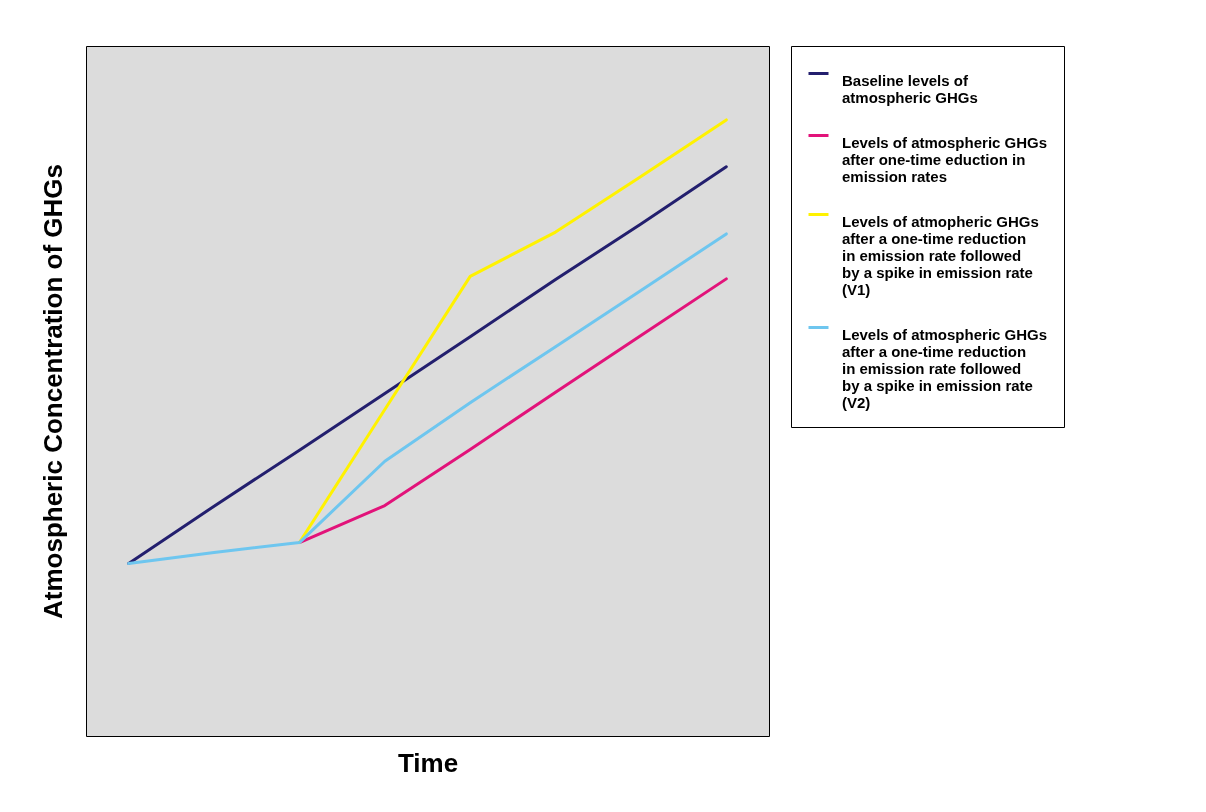  Describe the element at coordinates (940, 255) in the screenshot. I see `legend-label: Levels of atmopheric GHGs after a one-time reduction in emission rate followed by a spike in emission rate (V1)` at that location.